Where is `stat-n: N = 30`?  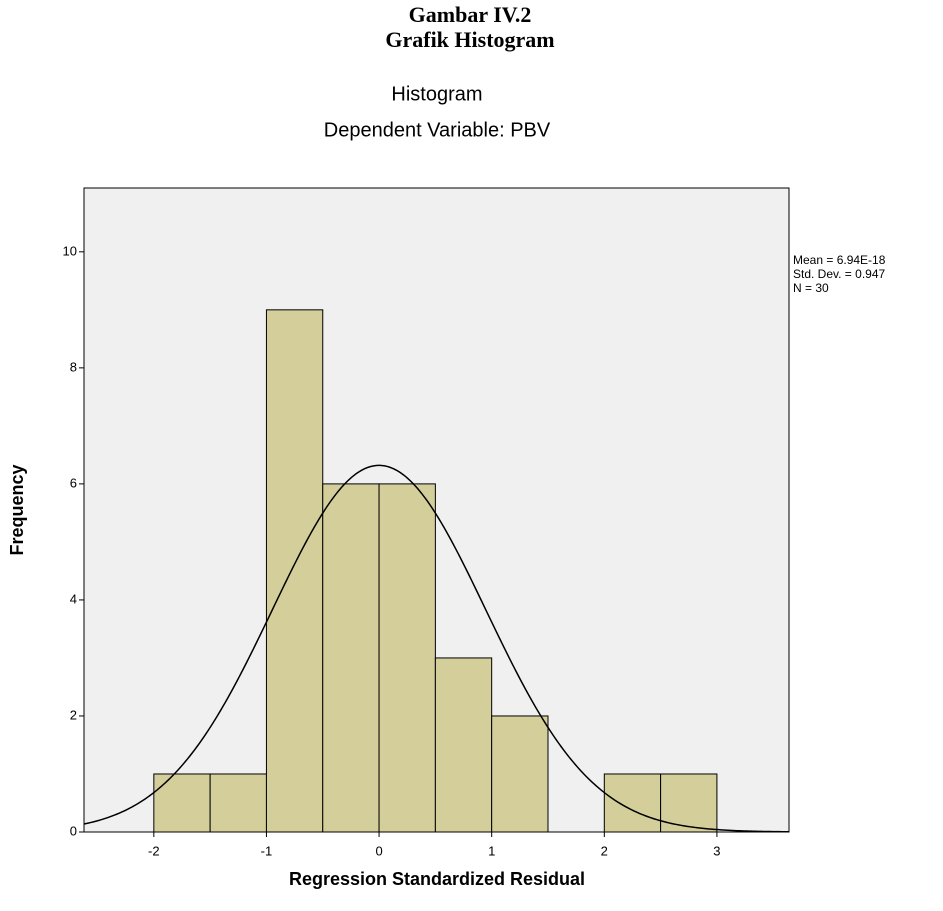
stat-n: N = 30 is located at coordinates (811, 288).